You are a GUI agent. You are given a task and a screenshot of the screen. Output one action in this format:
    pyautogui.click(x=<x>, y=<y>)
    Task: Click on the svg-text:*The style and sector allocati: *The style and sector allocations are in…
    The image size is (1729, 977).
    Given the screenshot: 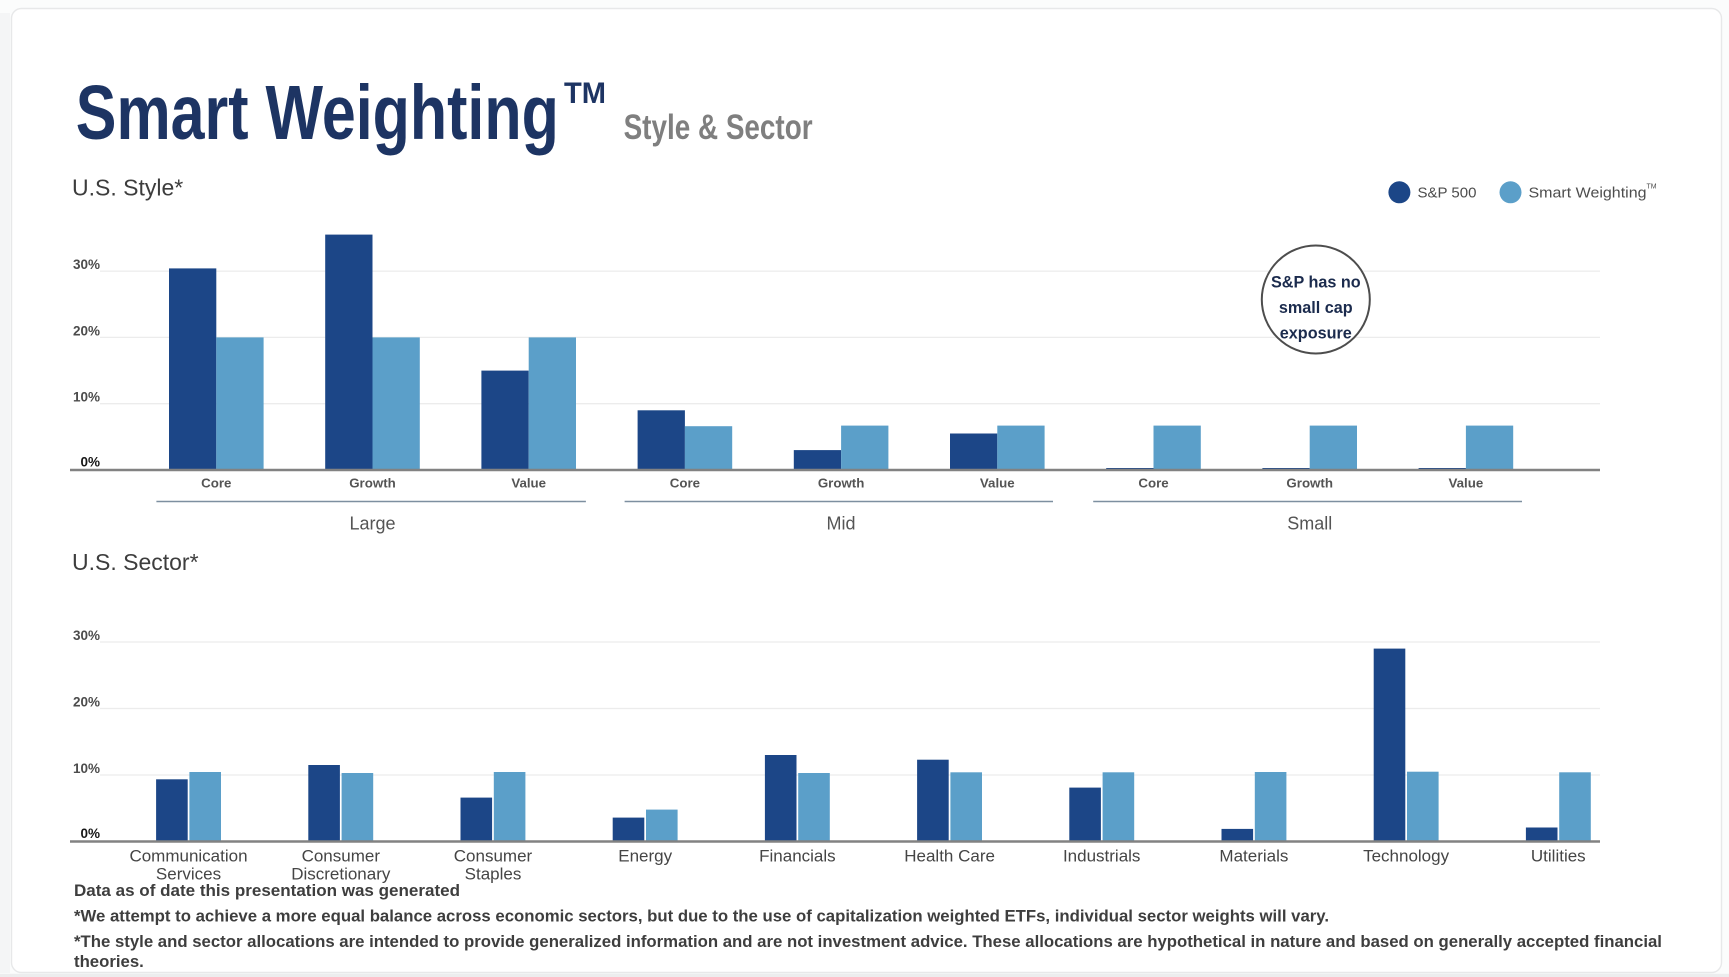 What is the action you would take?
    pyautogui.click(x=868, y=941)
    